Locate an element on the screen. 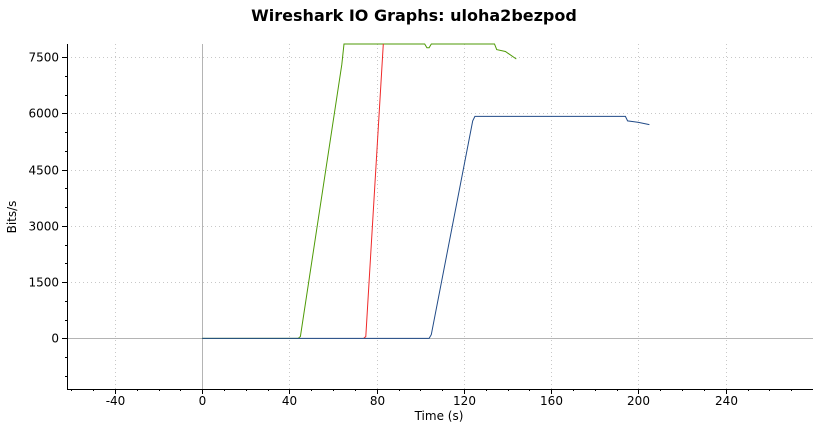 This screenshot has height=430, width=828. y-axis-label: Bits/s is located at coordinates (12, 217).